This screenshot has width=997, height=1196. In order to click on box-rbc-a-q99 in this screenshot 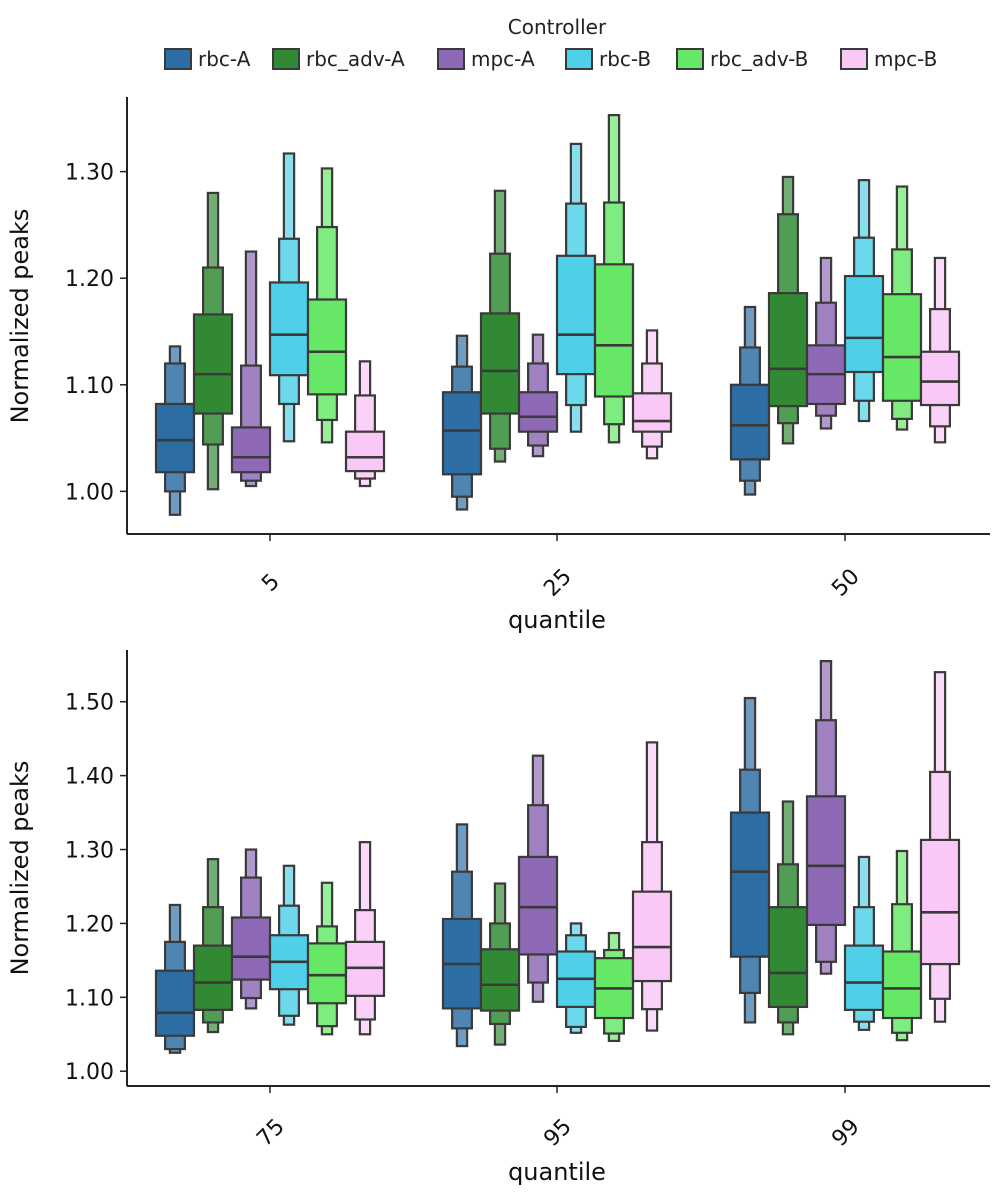, I will do `click(750, 860)`.